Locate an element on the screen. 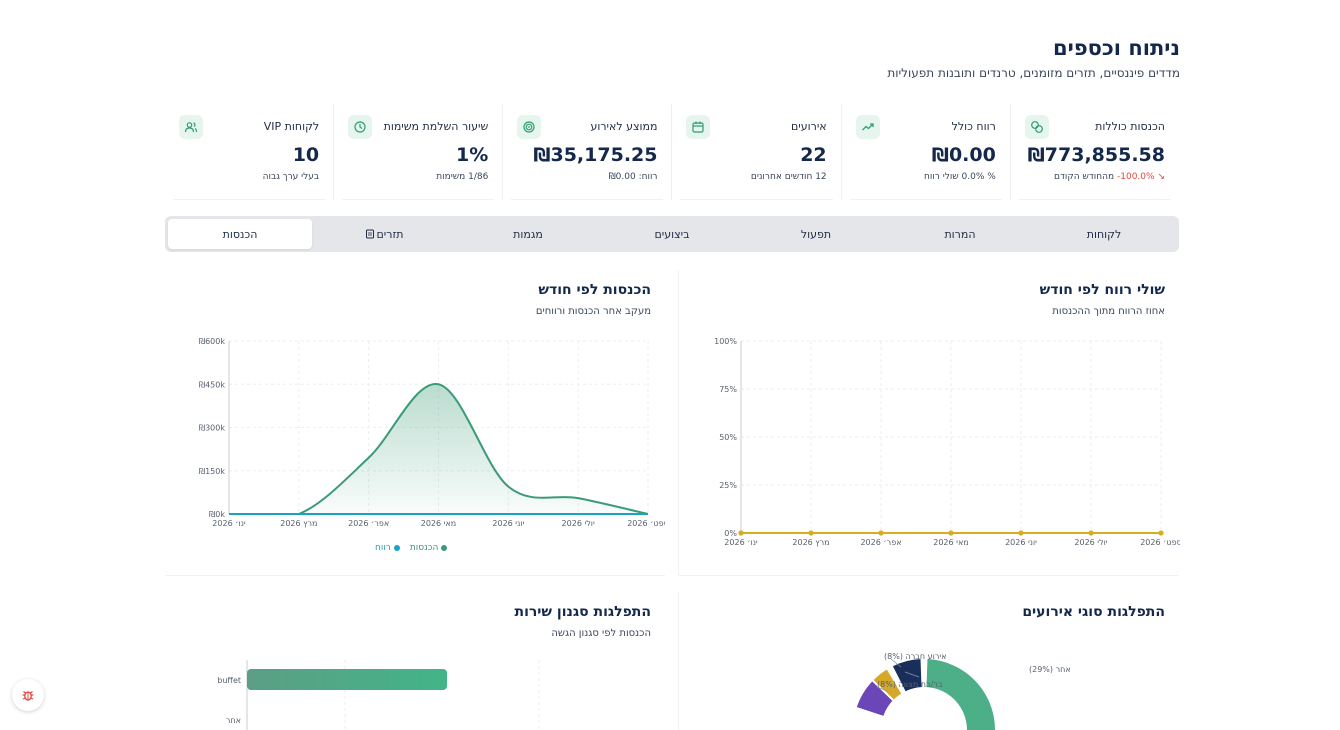  tab-cashflow: תזרים is located at coordinates (384, 234).